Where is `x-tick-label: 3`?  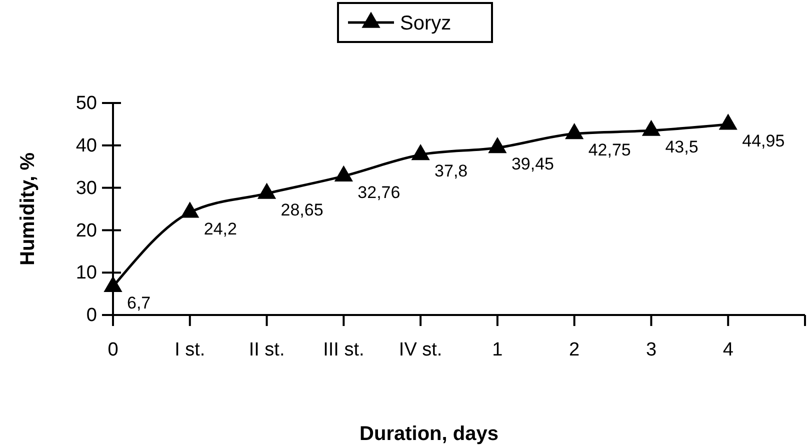 x-tick-label: 3 is located at coordinates (651, 349).